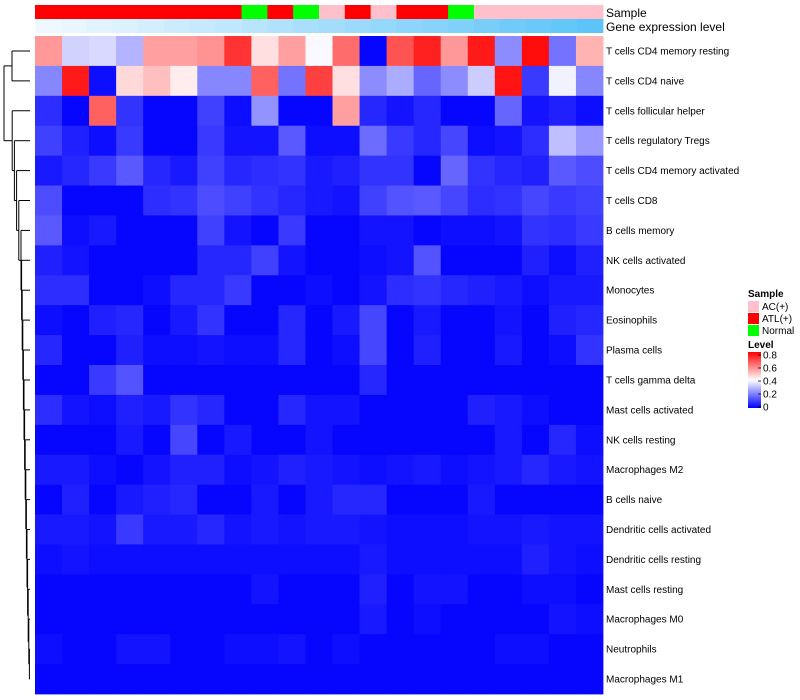 The image size is (800, 700). I want to click on row-label: NK cells resting, so click(640, 440).